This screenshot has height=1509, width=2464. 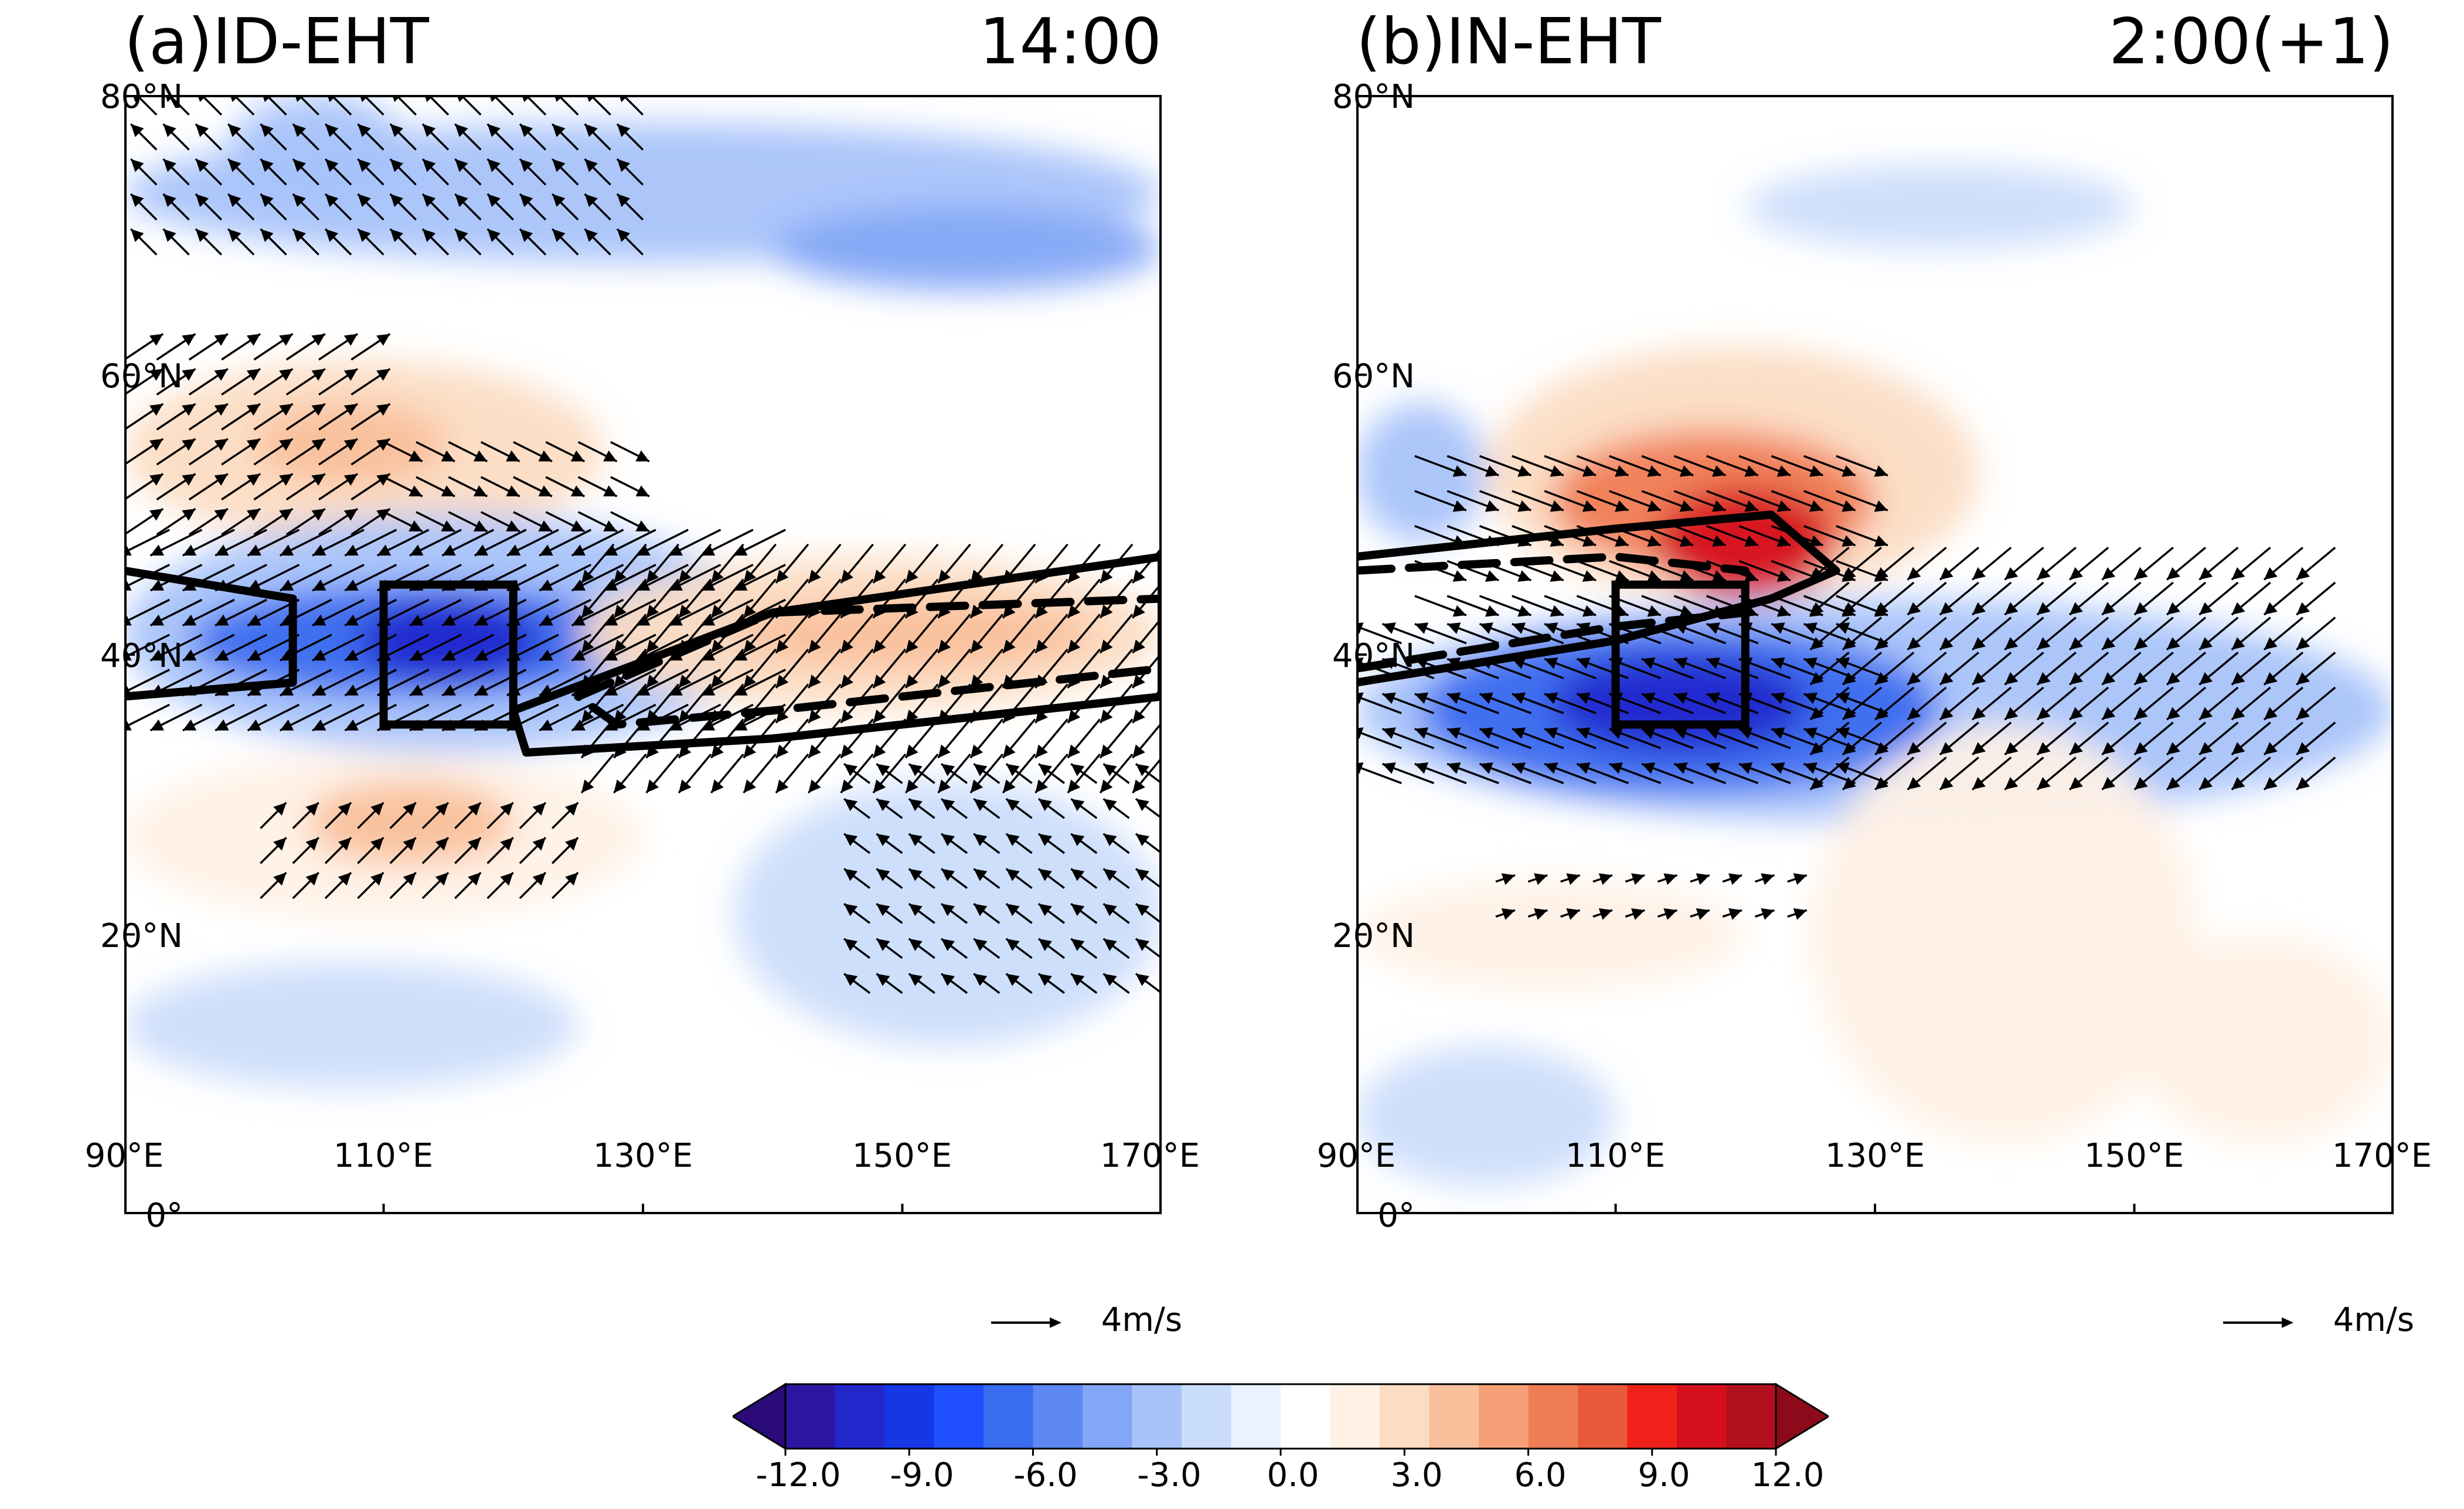 I want to click on colorbar-tick-label: -12.0, so click(x=798, y=1475).